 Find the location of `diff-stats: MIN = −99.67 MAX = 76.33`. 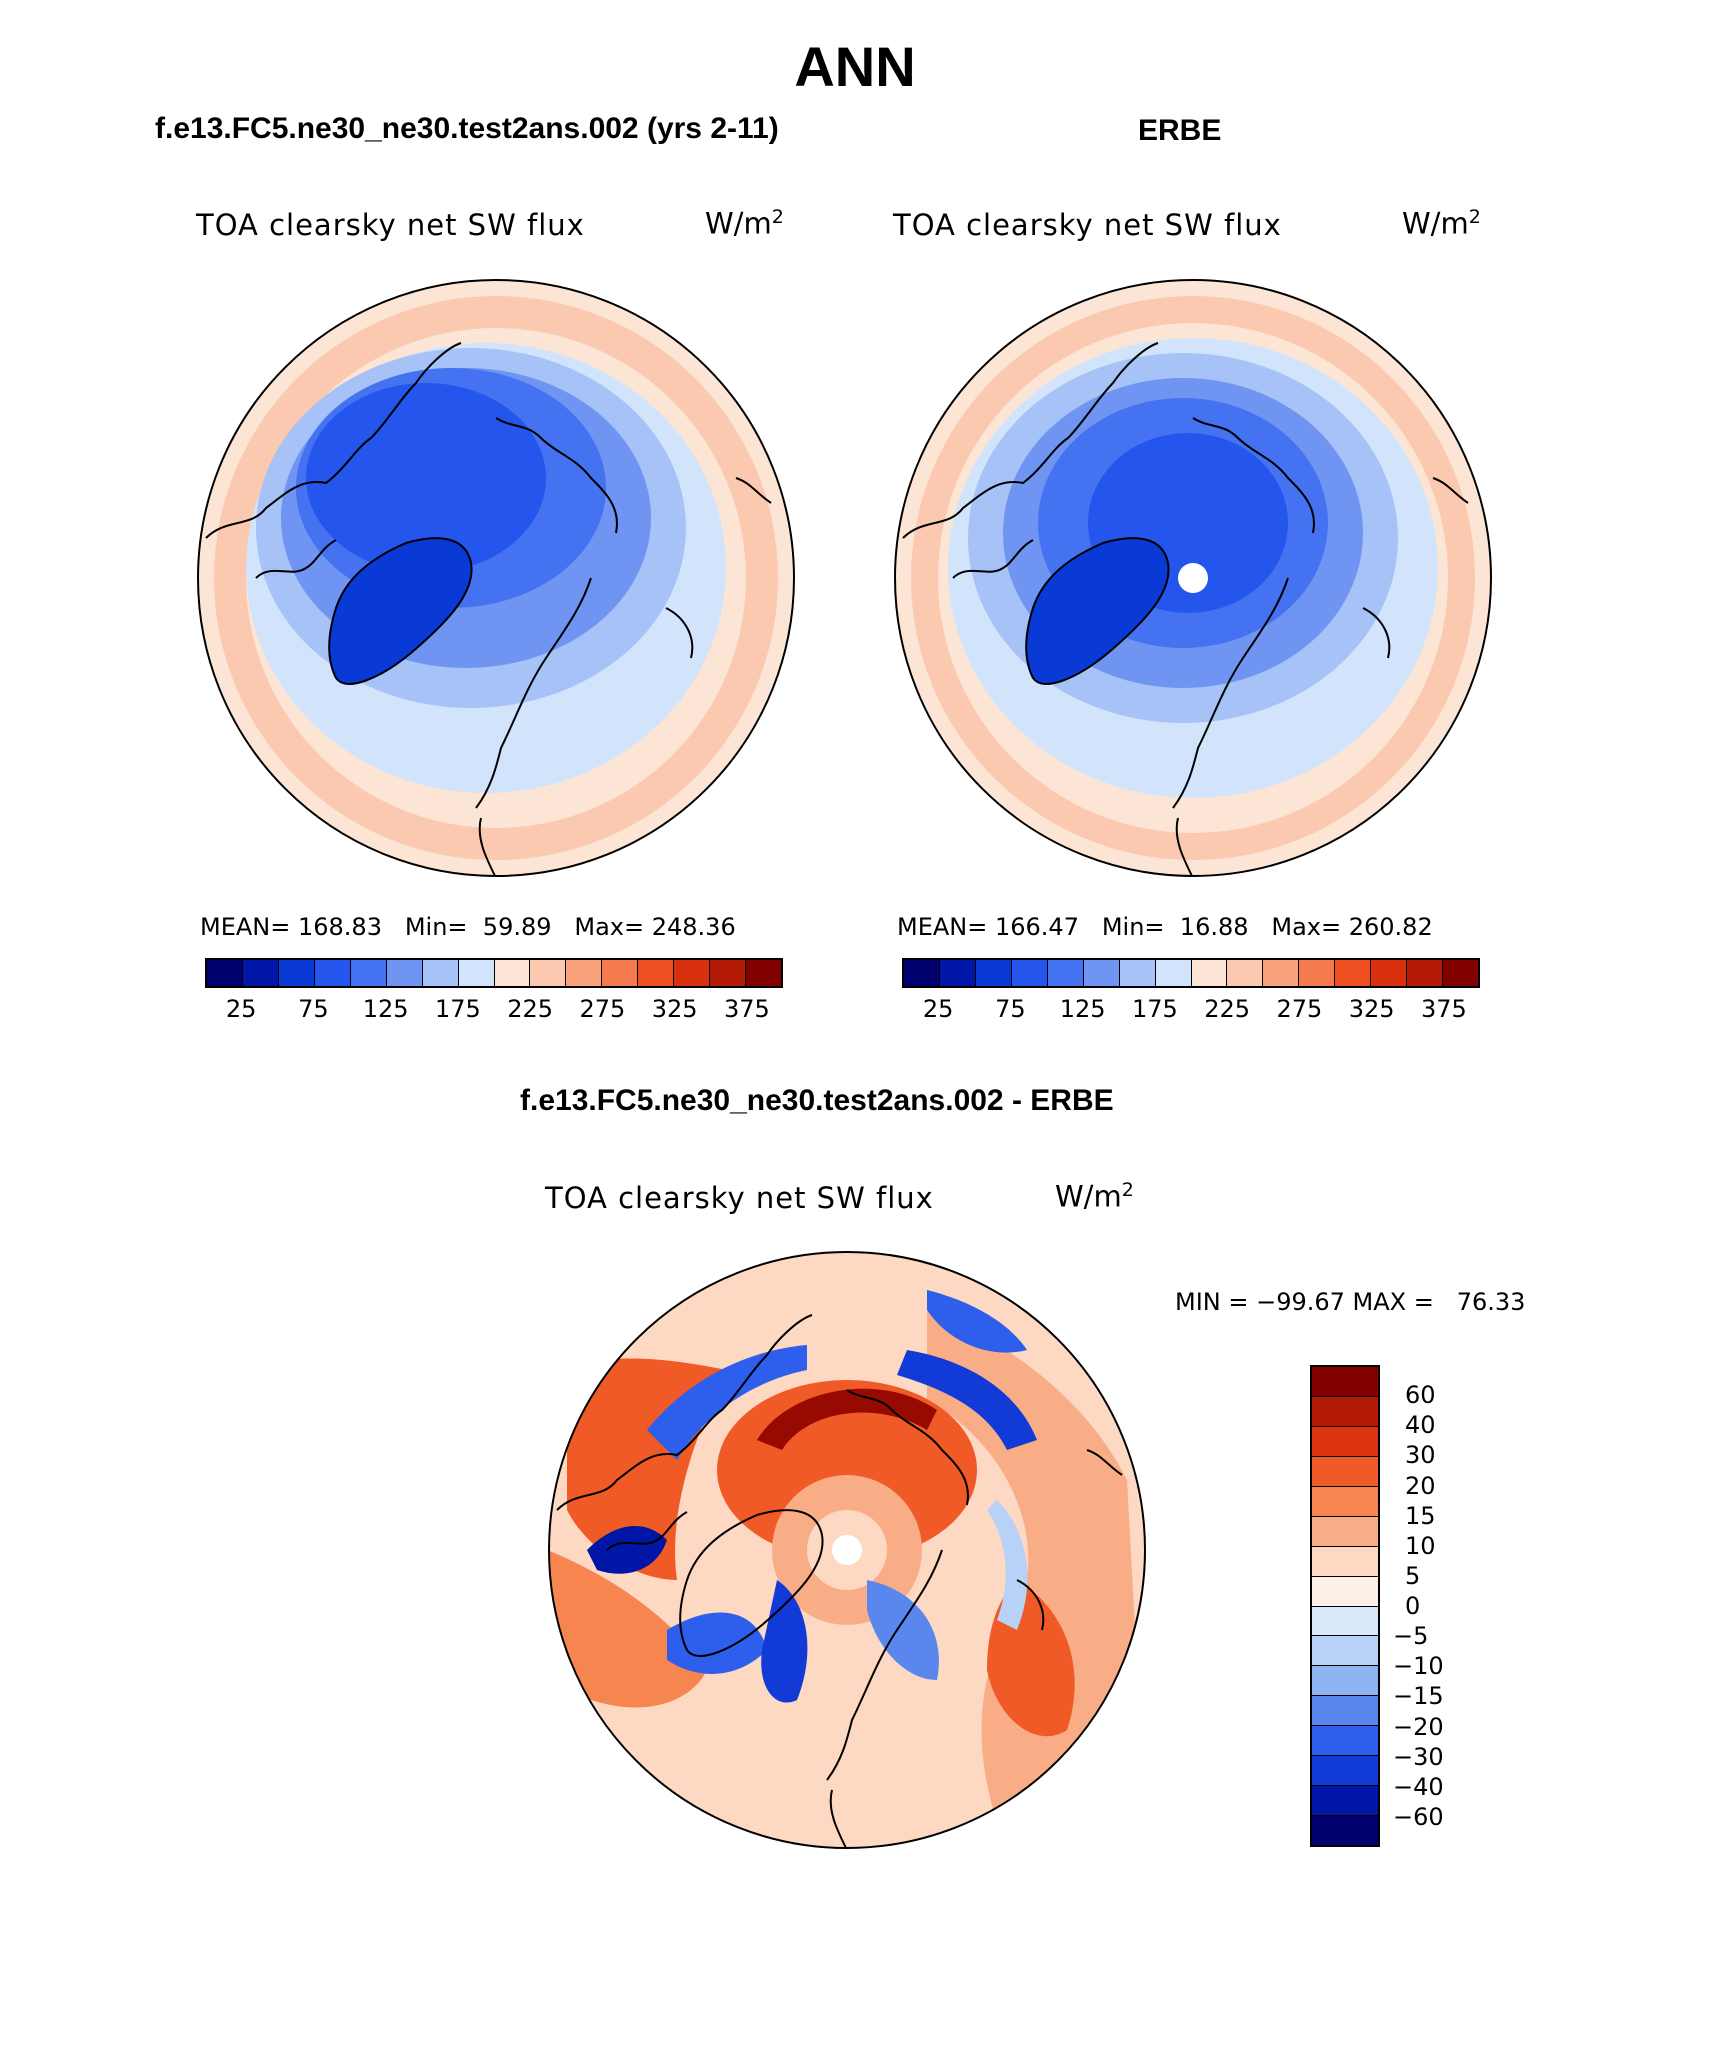

diff-stats: MIN = −99.67 MAX = 76.33 is located at coordinates (1350, 1302).